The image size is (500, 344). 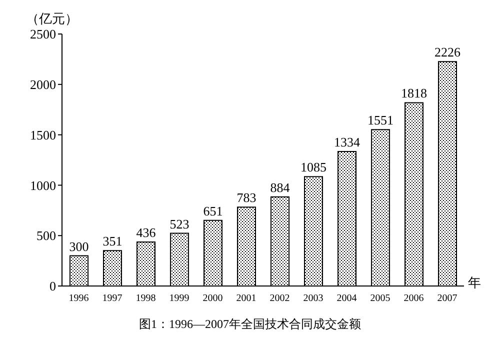 I want to click on x-tick-label: 1996, so click(x=78, y=298).